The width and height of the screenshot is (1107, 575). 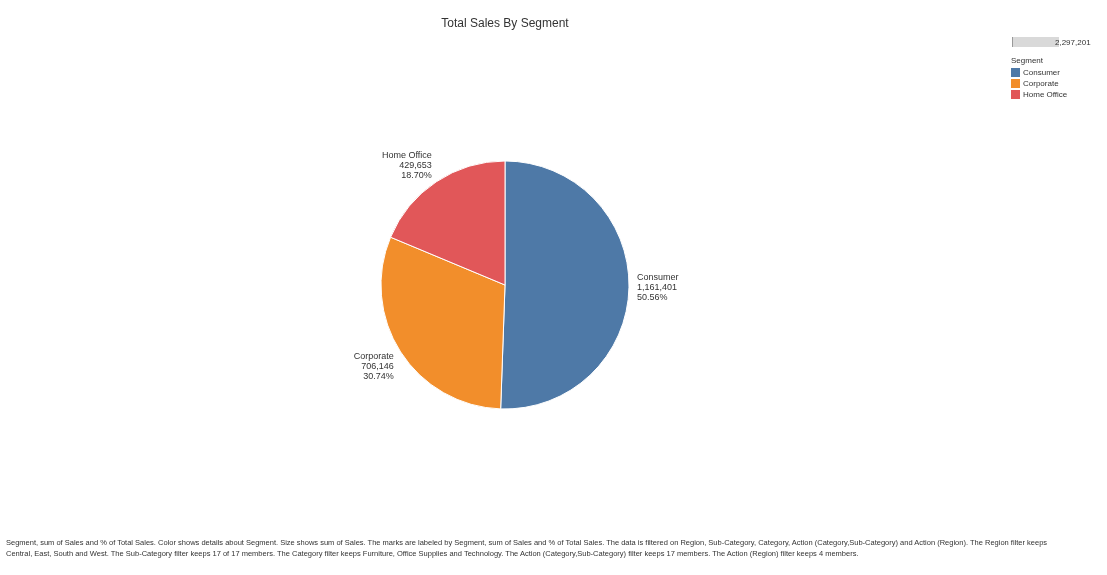 What do you see at coordinates (415, 169) in the screenshot?
I see `data-label: 429,653 18.70%` at bounding box center [415, 169].